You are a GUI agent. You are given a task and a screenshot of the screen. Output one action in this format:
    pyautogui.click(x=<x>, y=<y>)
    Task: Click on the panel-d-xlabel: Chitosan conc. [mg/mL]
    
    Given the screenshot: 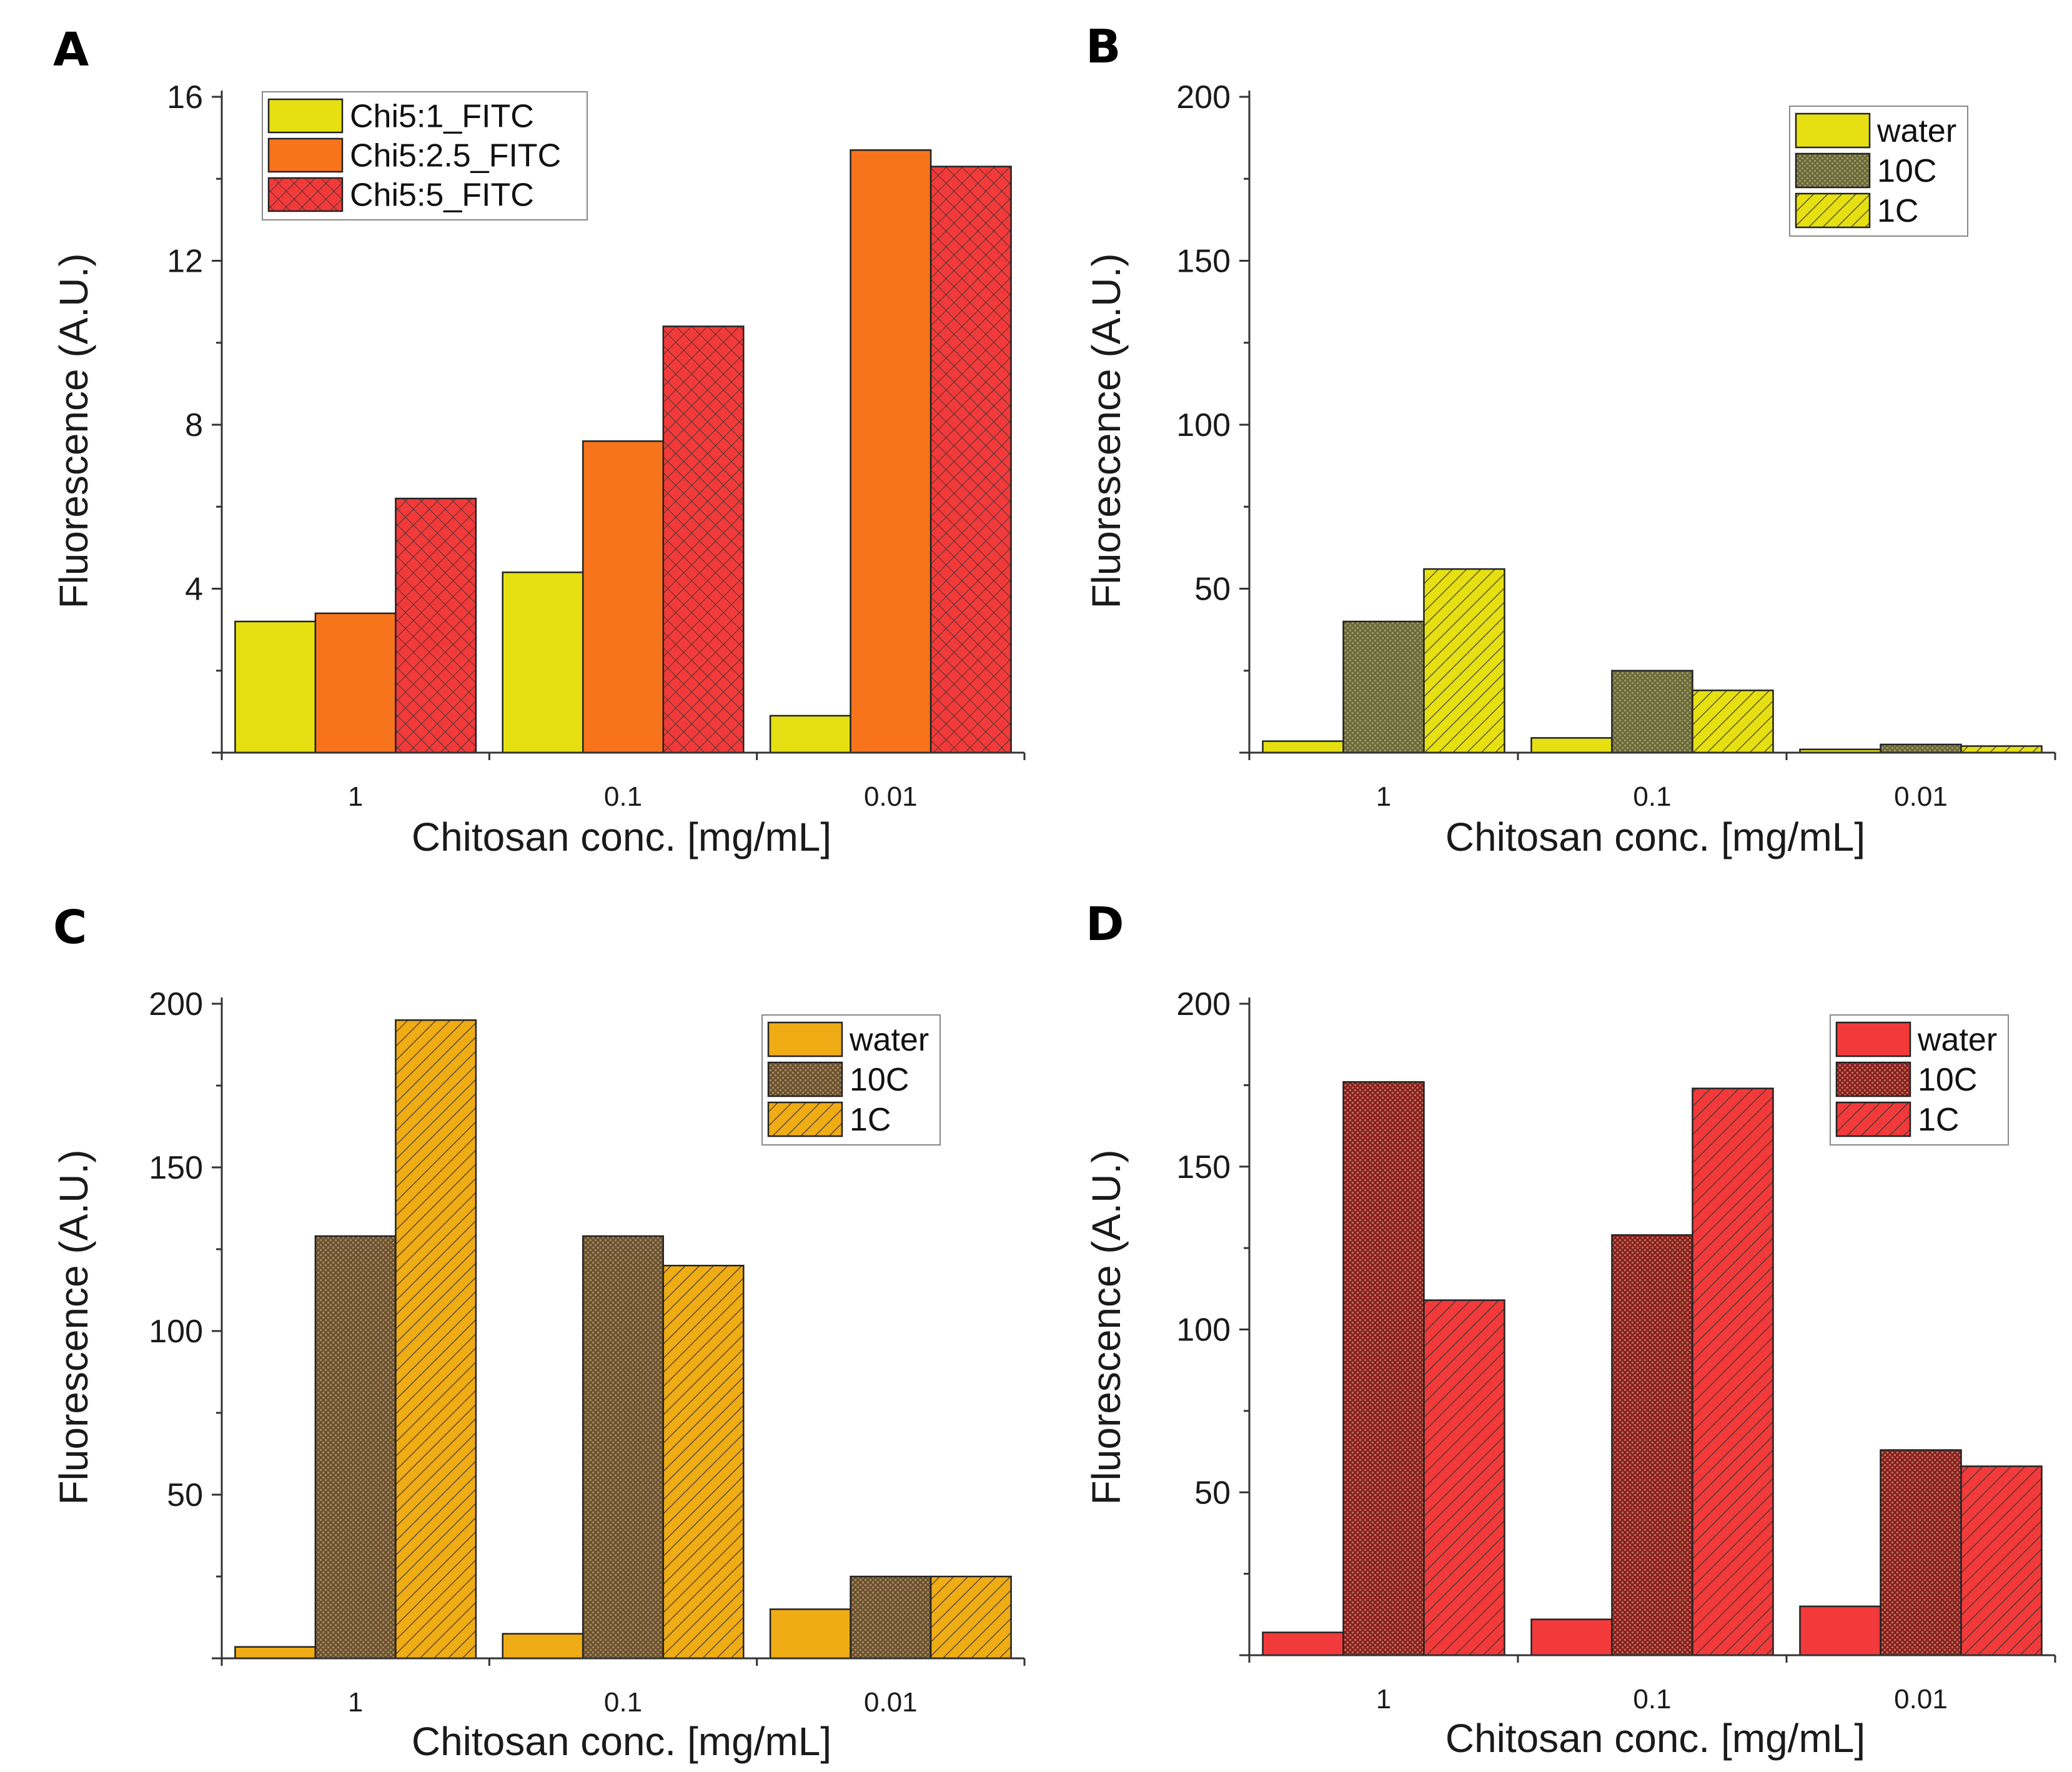 What is the action you would take?
    pyautogui.click(x=1655, y=1738)
    